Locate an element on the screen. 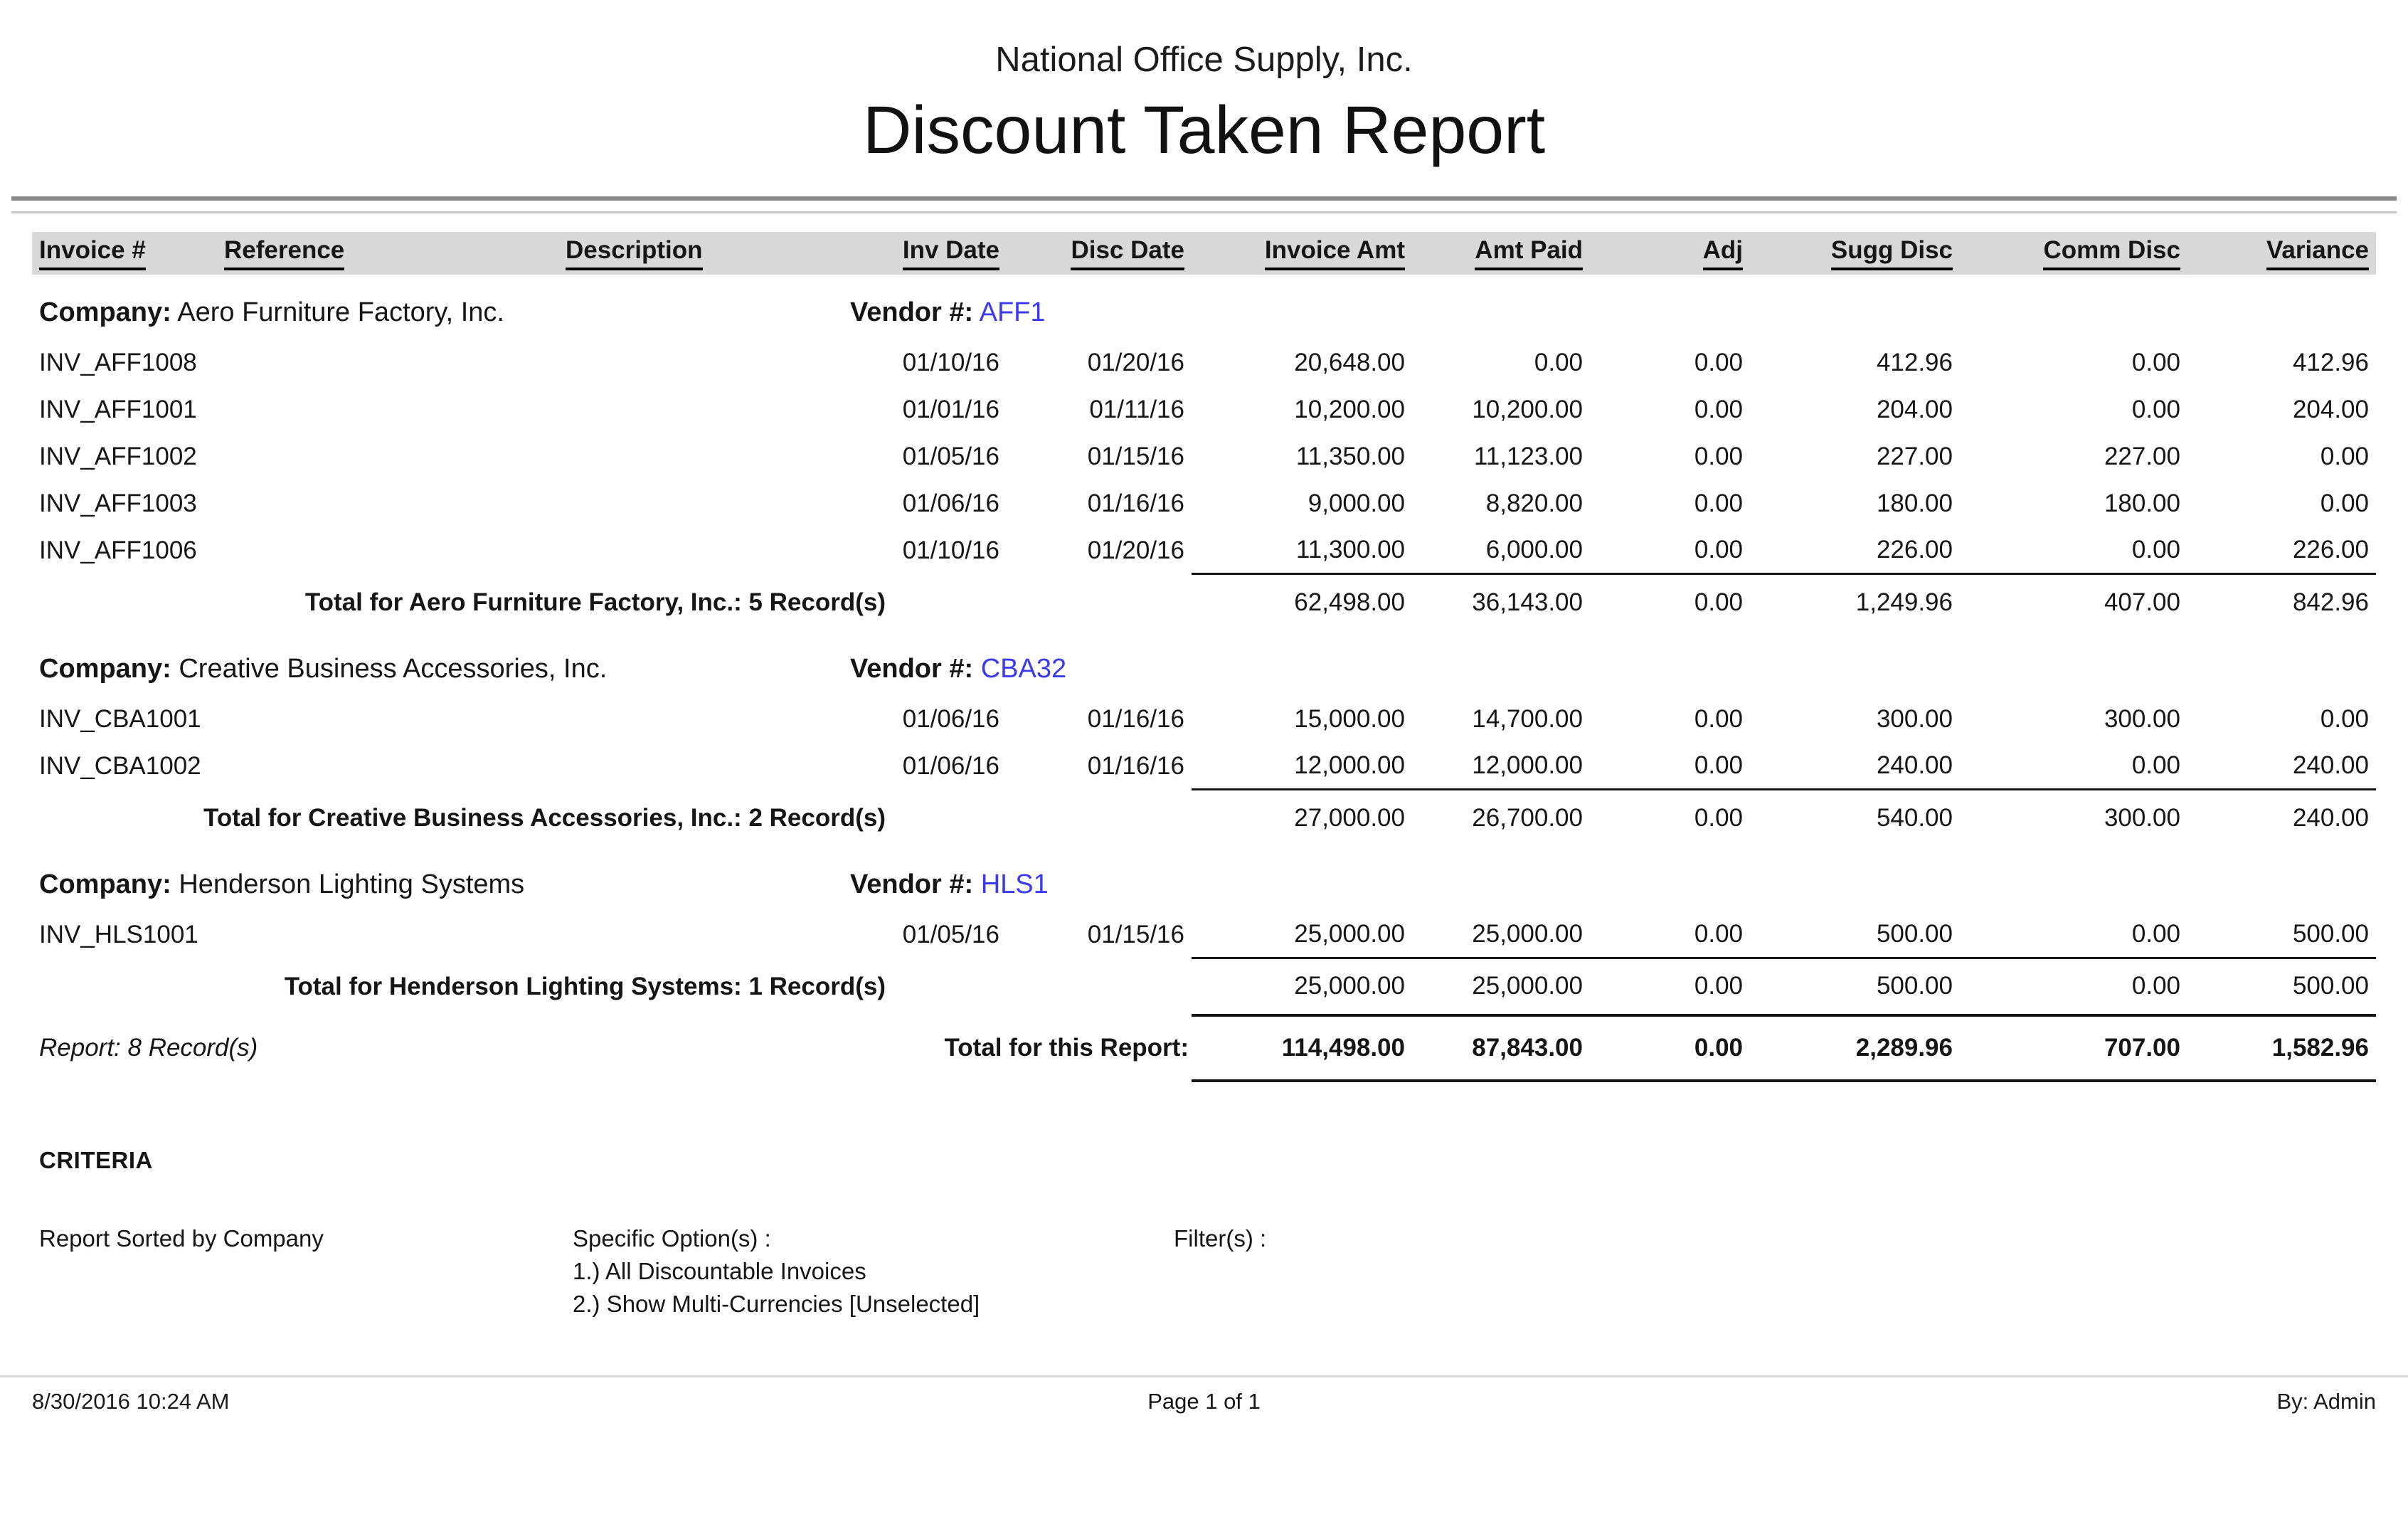  cell-sugg_disc: 204.00 is located at coordinates (1914, 409).